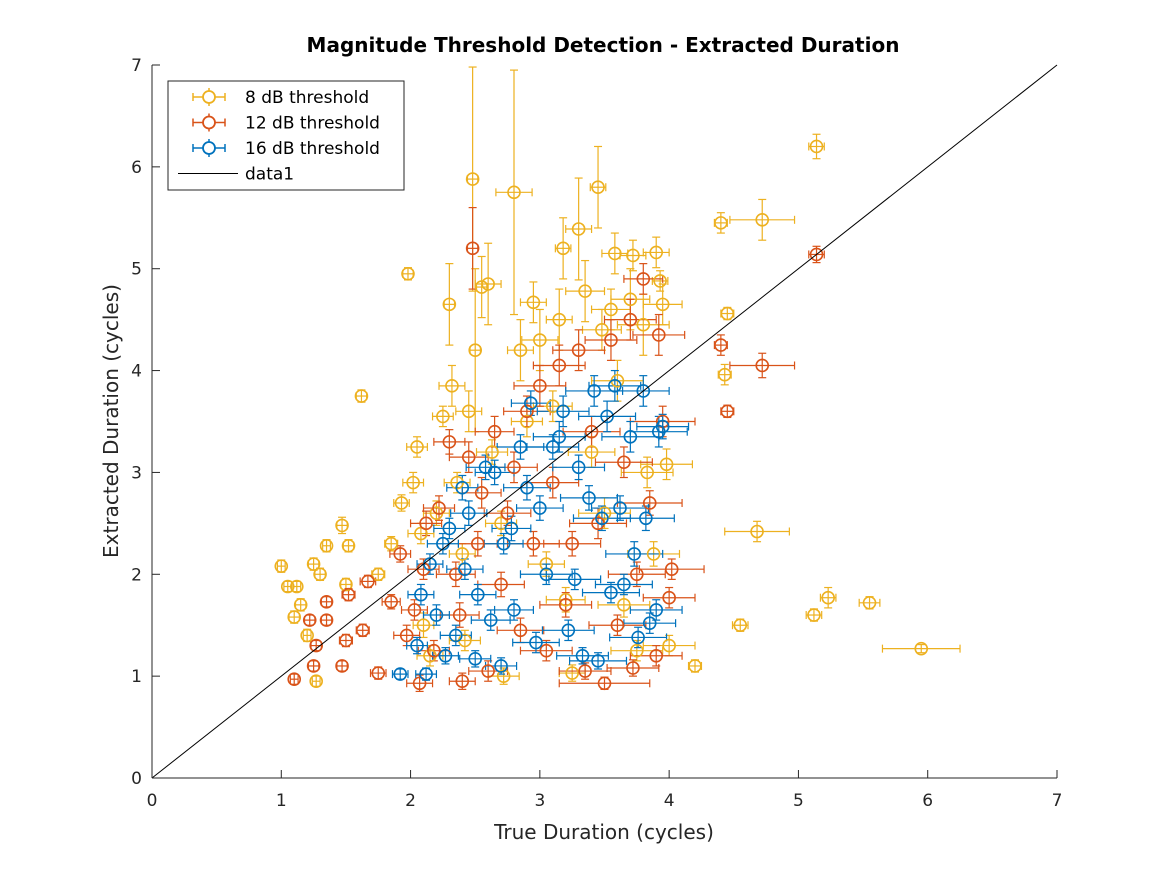 The height and width of the screenshot is (875, 1167). What do you see at coordinates (136, 677) in the screenshot?
I see `y-tick-label: 1` at bounding box center [136, 677].